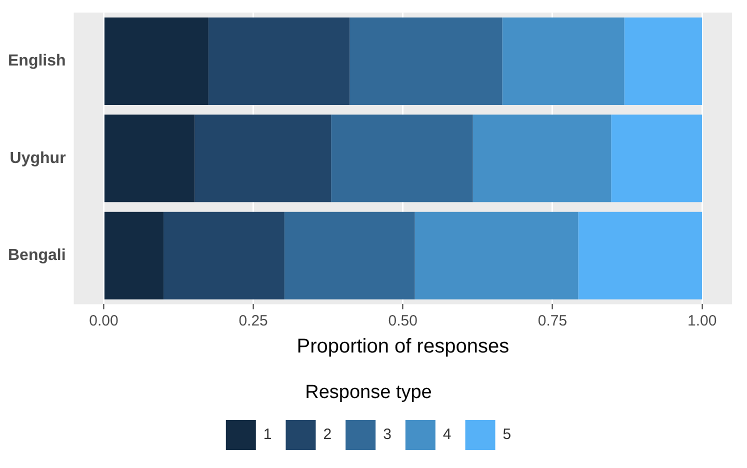 Image resolution: width=747 pixels, height=468 pixels. I want to click on x-axis-title: Proportion of responses, so click(403, 347).